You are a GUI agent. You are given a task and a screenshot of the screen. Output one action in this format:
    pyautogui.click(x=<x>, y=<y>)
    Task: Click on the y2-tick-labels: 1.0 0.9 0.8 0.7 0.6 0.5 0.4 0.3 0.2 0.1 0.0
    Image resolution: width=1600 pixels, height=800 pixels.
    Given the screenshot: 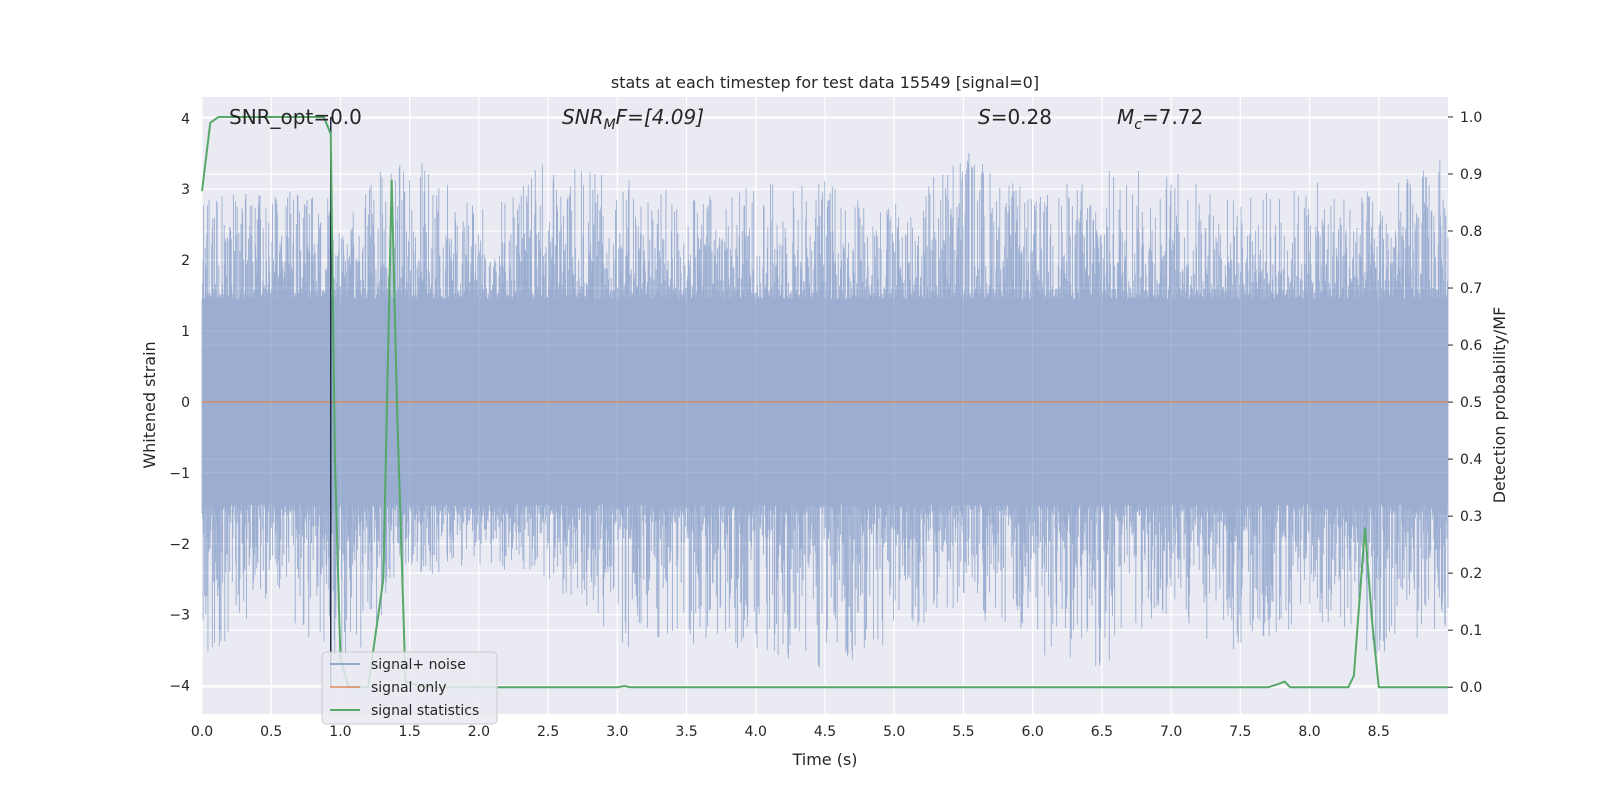 What is the action you would take?
    pyautogui.click(x=1465, y=403)
    